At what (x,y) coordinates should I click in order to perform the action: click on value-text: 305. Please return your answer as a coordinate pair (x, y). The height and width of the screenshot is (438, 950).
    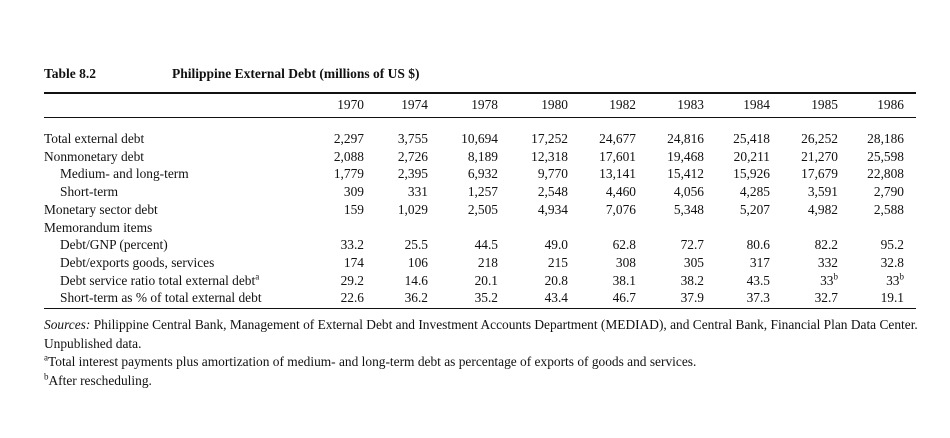
    Looking at the image, I should click on (693, 262).